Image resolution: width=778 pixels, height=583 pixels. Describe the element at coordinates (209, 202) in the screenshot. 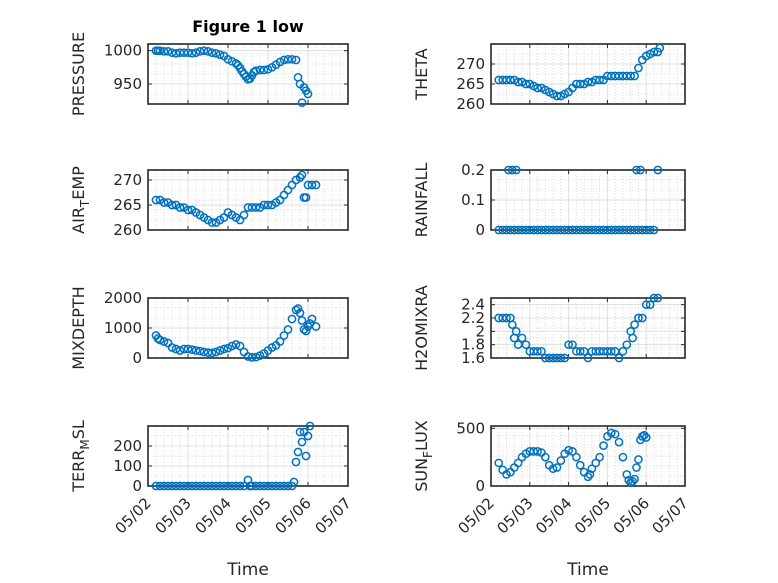

I see `subplot-3: 260 265 270 AIRTEMP` at that location.